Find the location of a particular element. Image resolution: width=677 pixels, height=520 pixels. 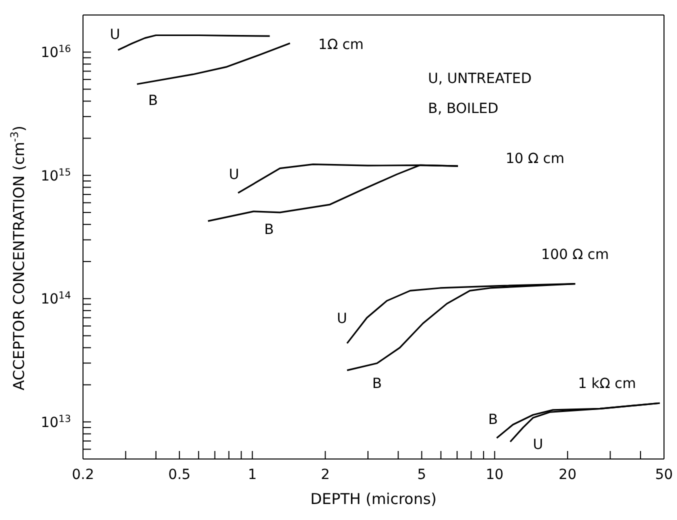

annotation: 1 kΩ cm is located at coordinates (607, 384).